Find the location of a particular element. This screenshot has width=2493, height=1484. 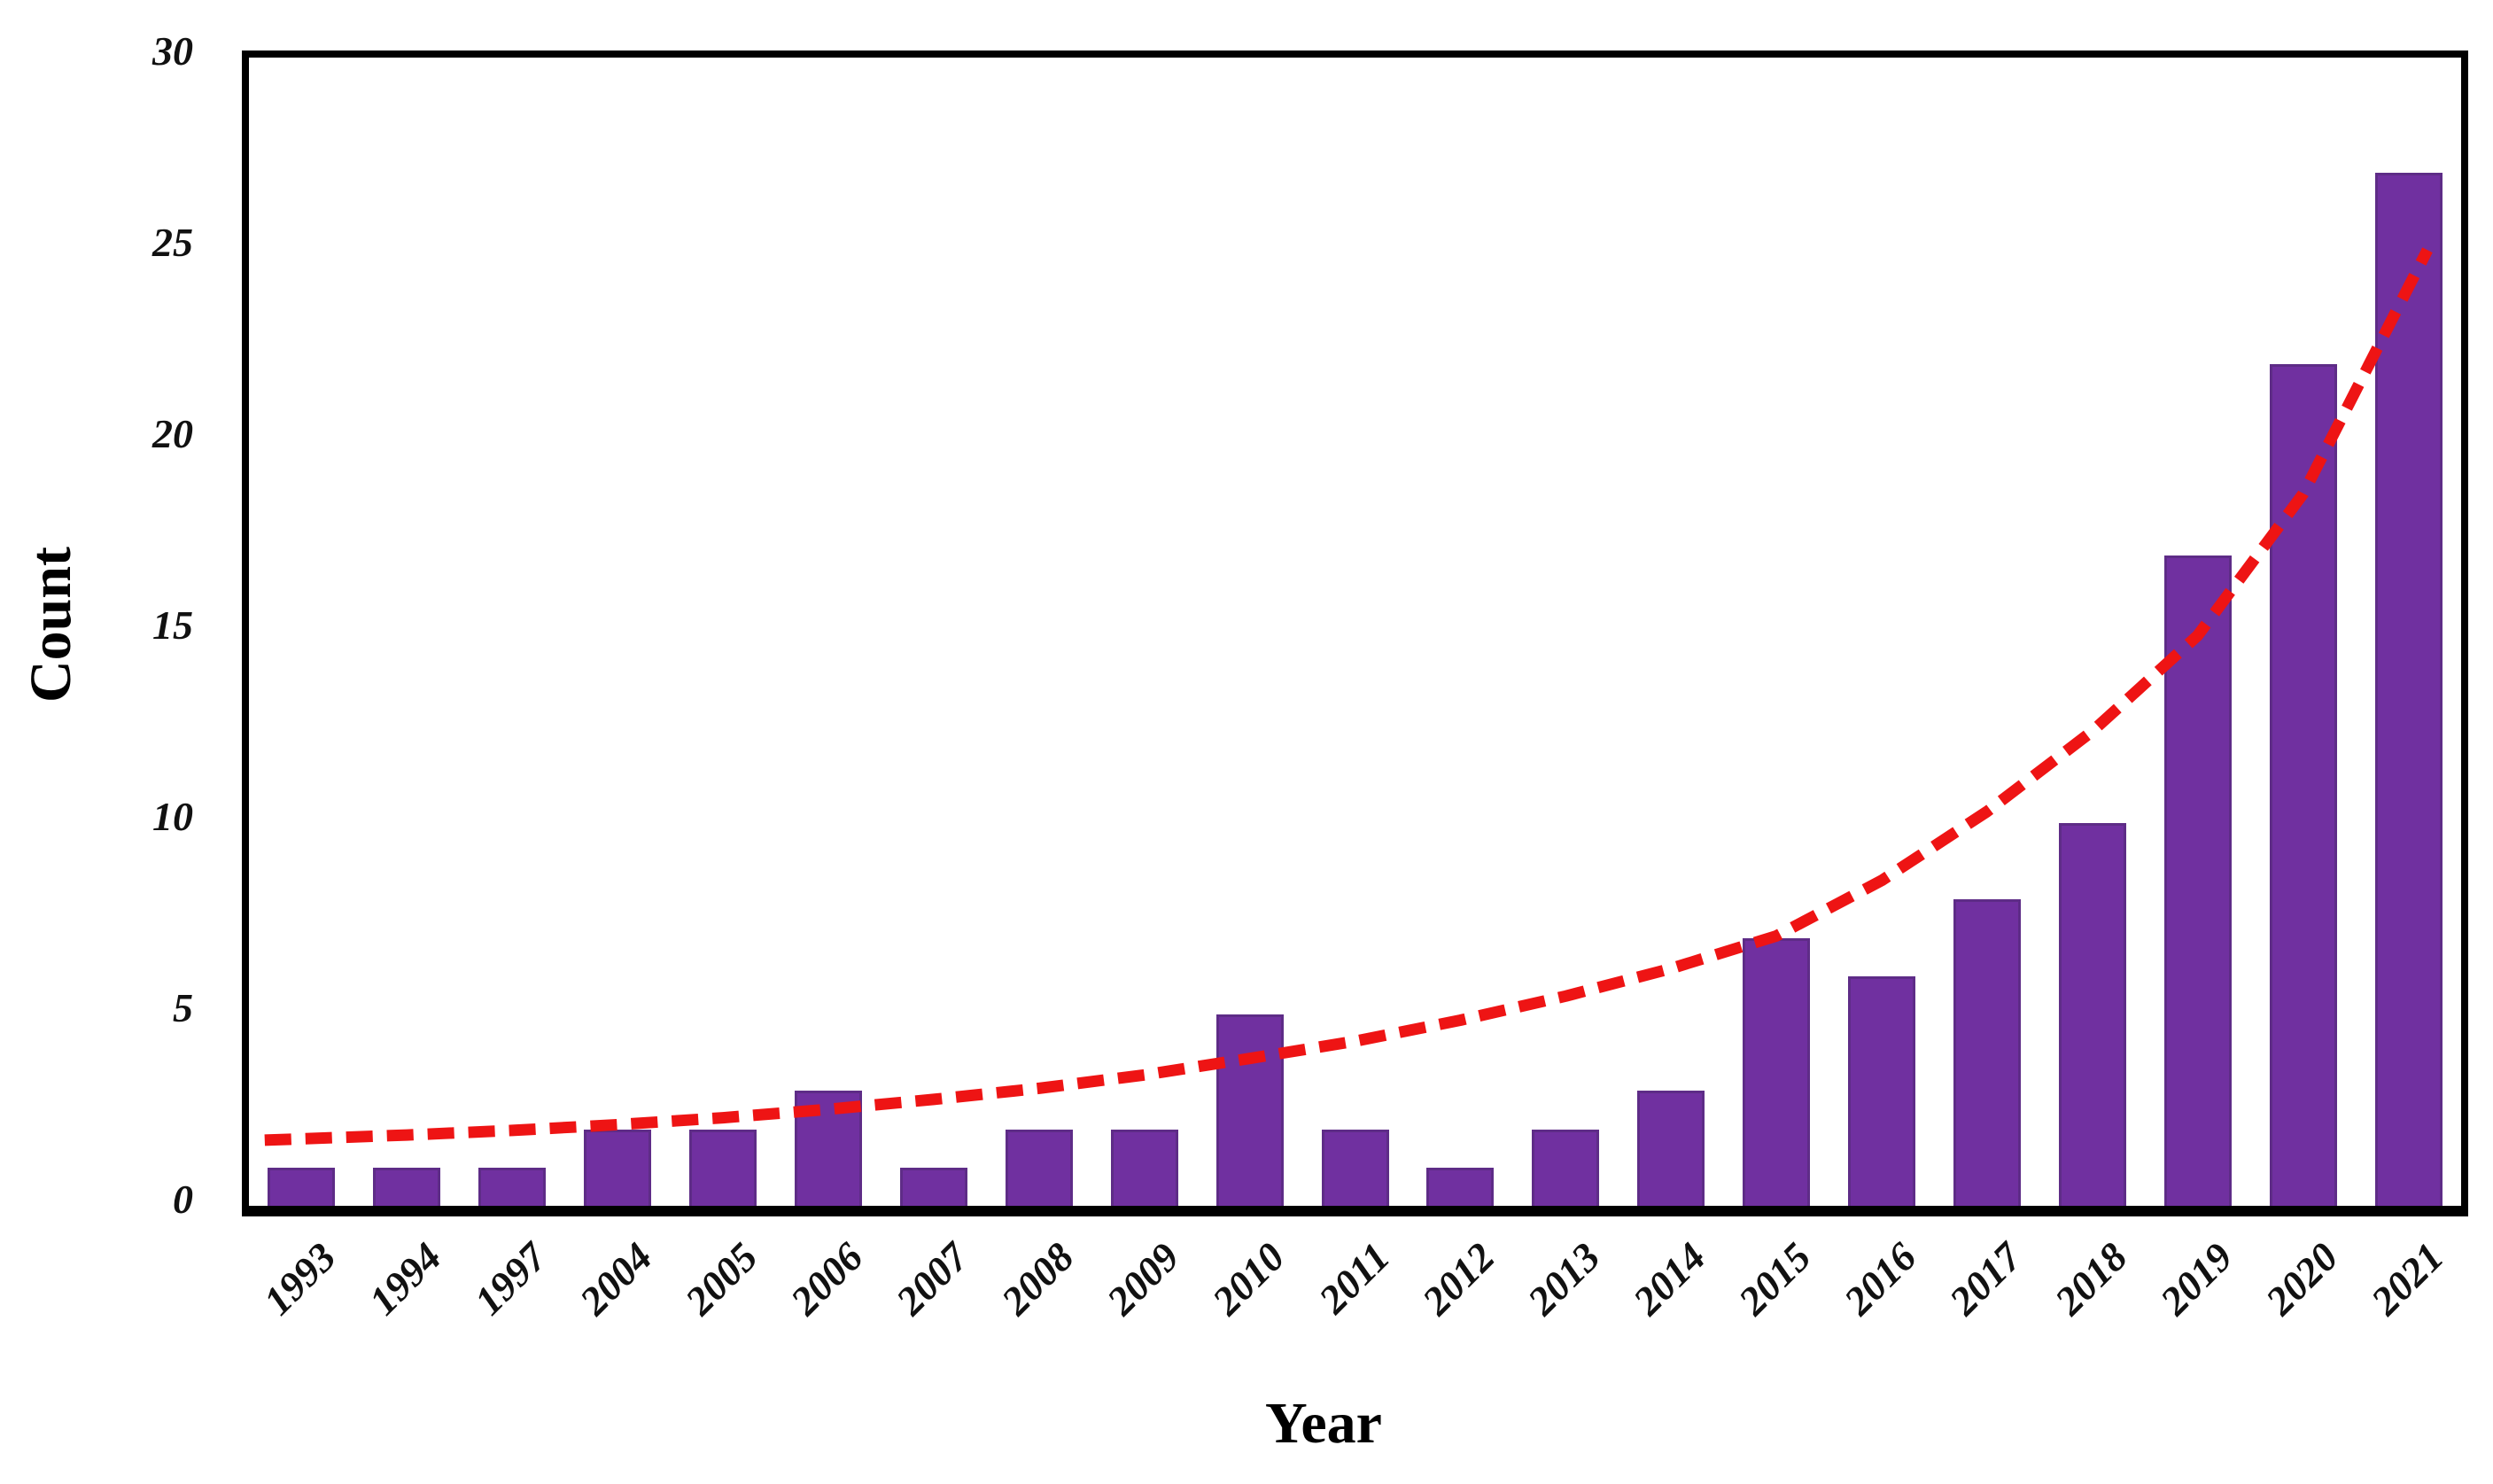

x-tick-label-2014: 2014 is located at coordinates (1669, 1278).